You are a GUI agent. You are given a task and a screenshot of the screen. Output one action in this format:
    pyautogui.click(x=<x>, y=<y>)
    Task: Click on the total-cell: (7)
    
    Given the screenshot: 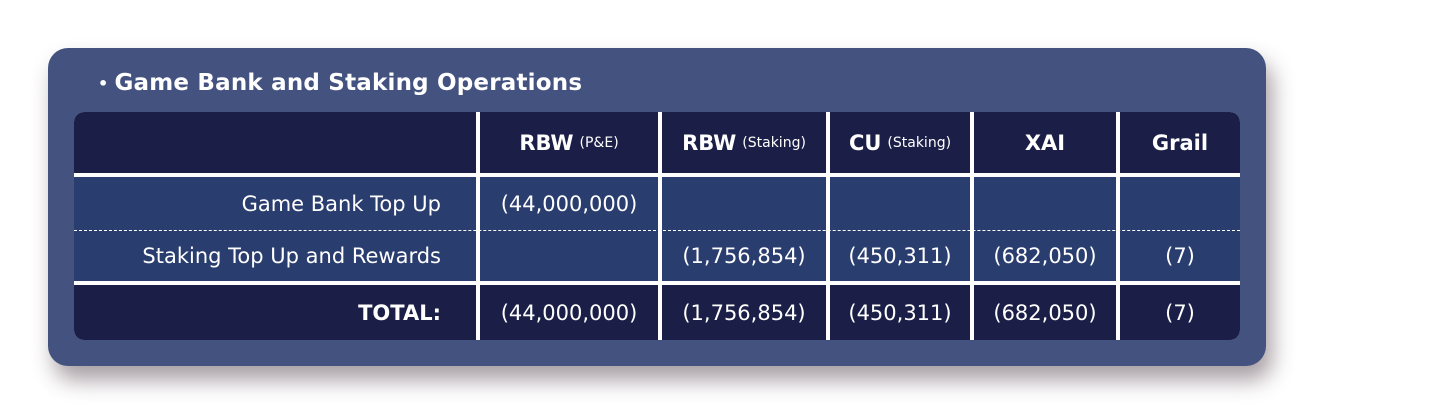 What is the action you would take?
    pyautogui.click(x=1180, y=312)
    